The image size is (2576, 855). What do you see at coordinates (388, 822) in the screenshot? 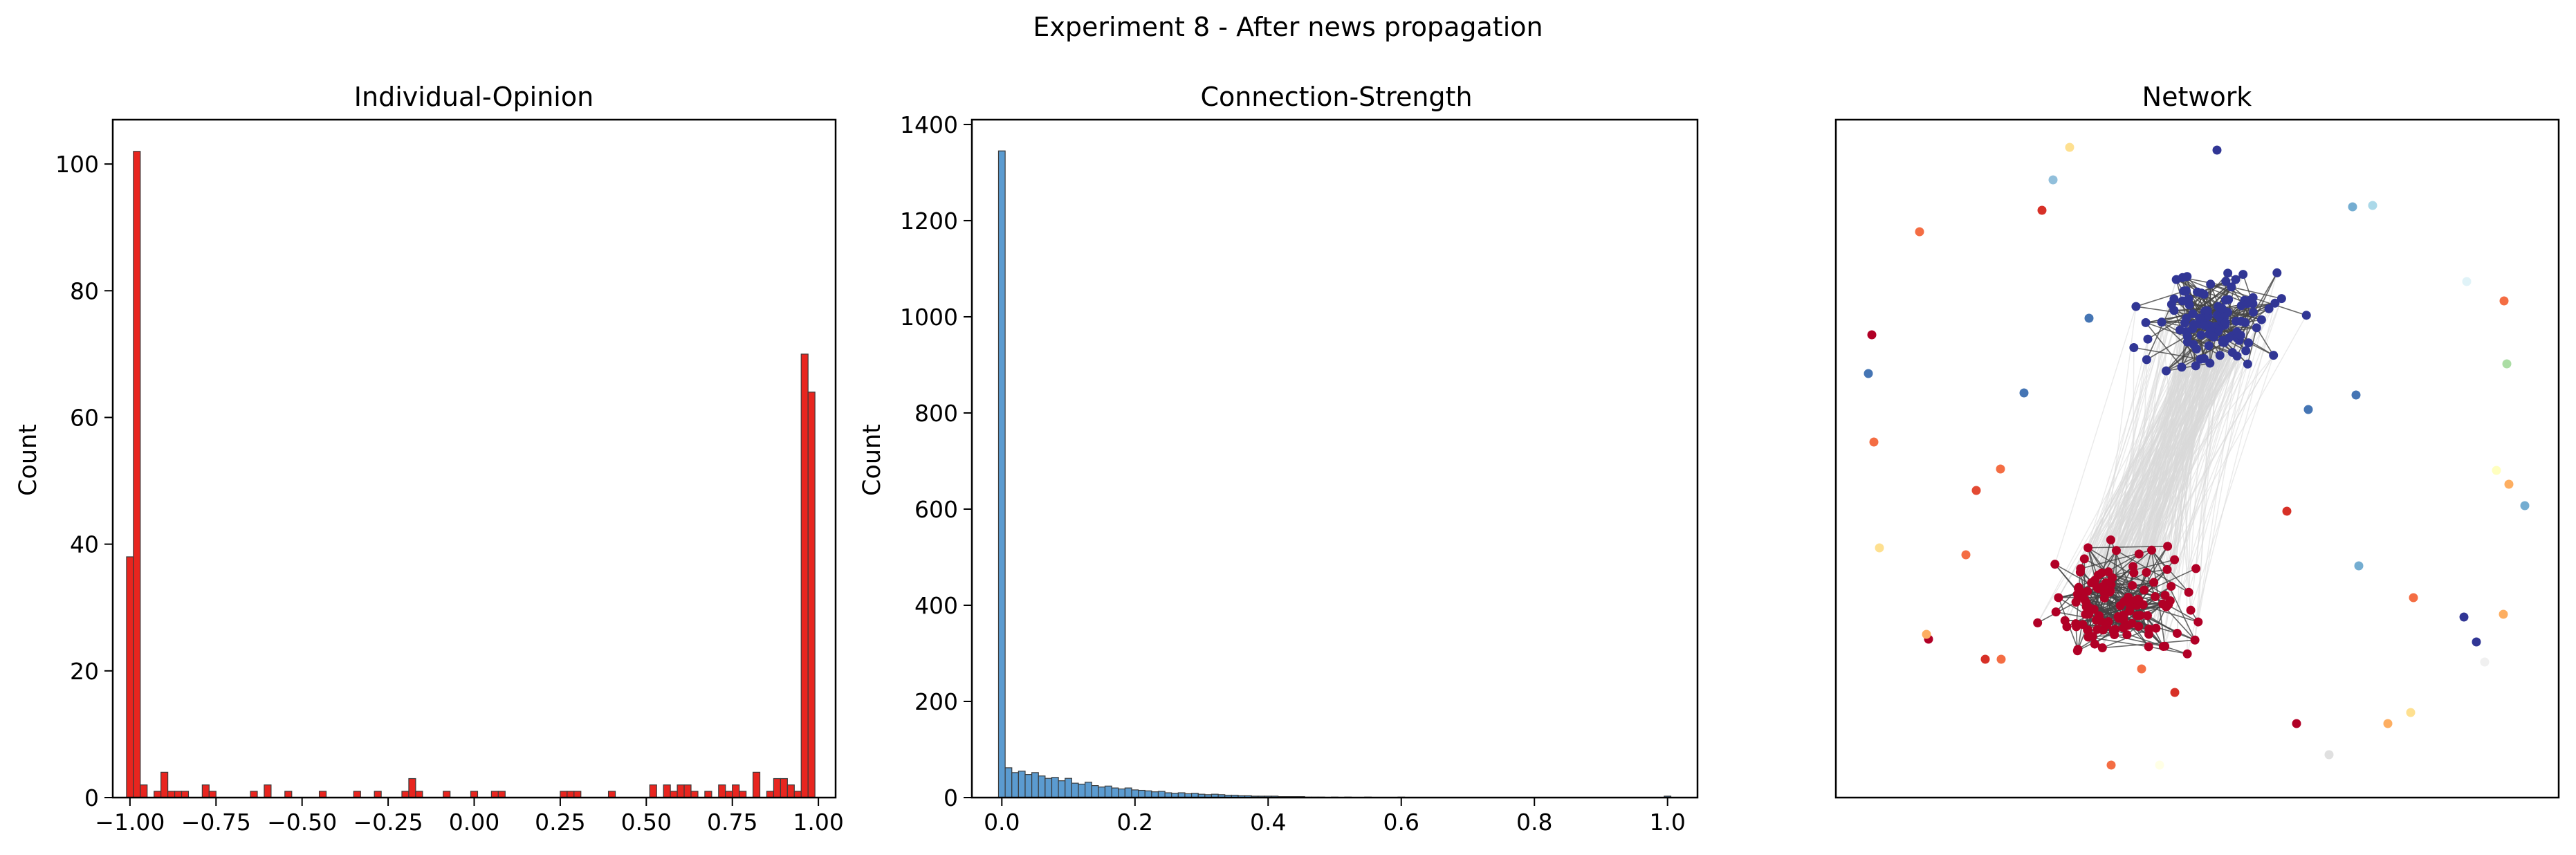
I see `x-tick-label: −0.25` at bounding box center [388, 822].